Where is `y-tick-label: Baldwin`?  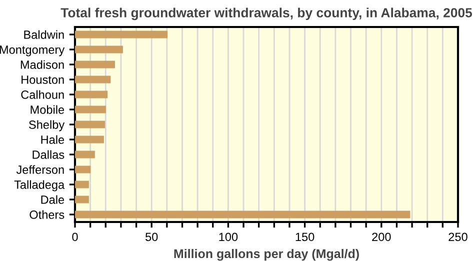
y-tick-label: Baldwin is located at coordinates (44, 34).